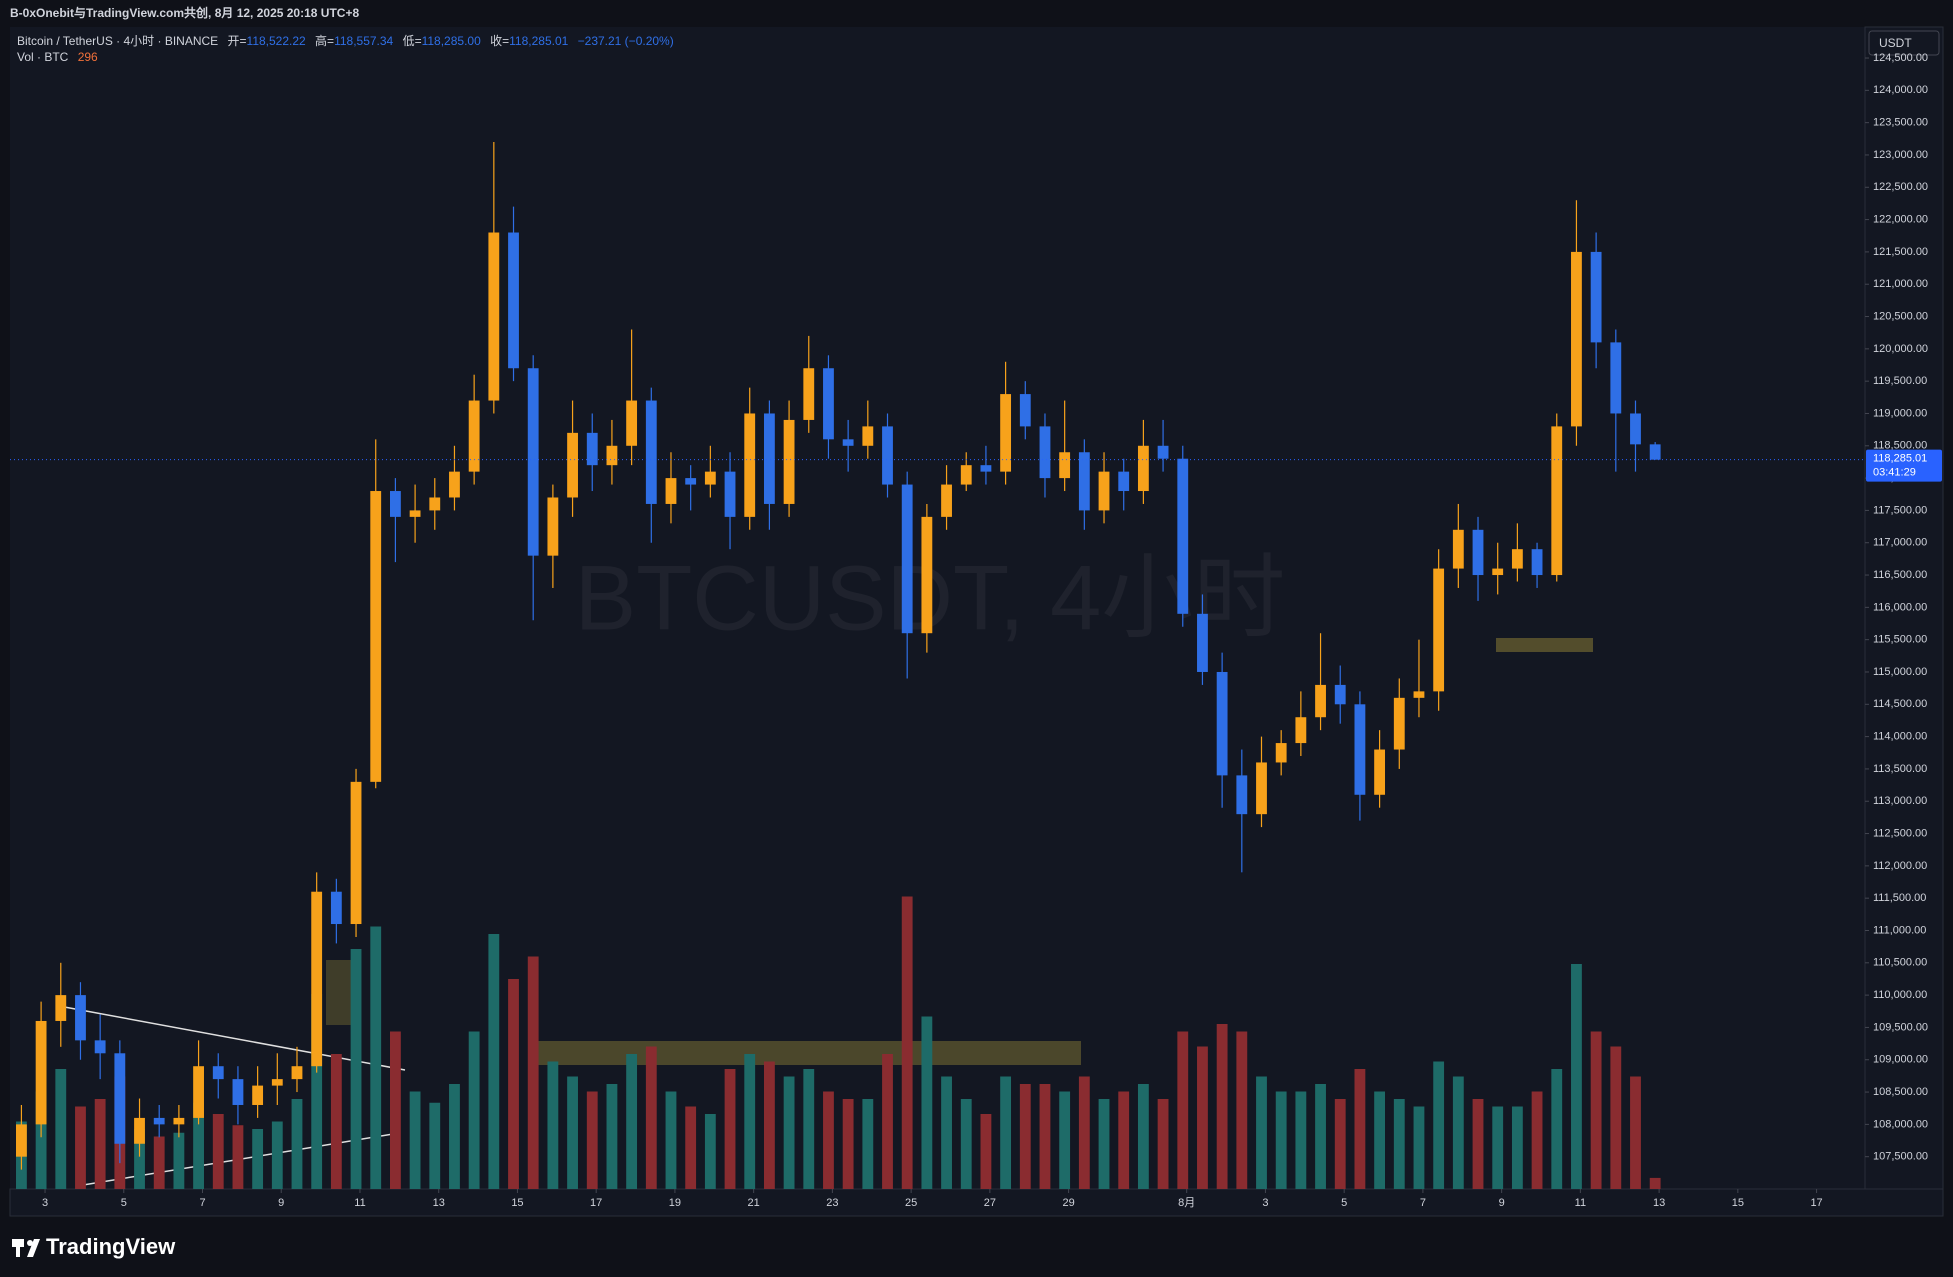 The width and height of the screenshot is (1953, 1277). Describe the element at coordinates (202, 1203) in the screenshot. I see `x-tick-label: 7` at that location.